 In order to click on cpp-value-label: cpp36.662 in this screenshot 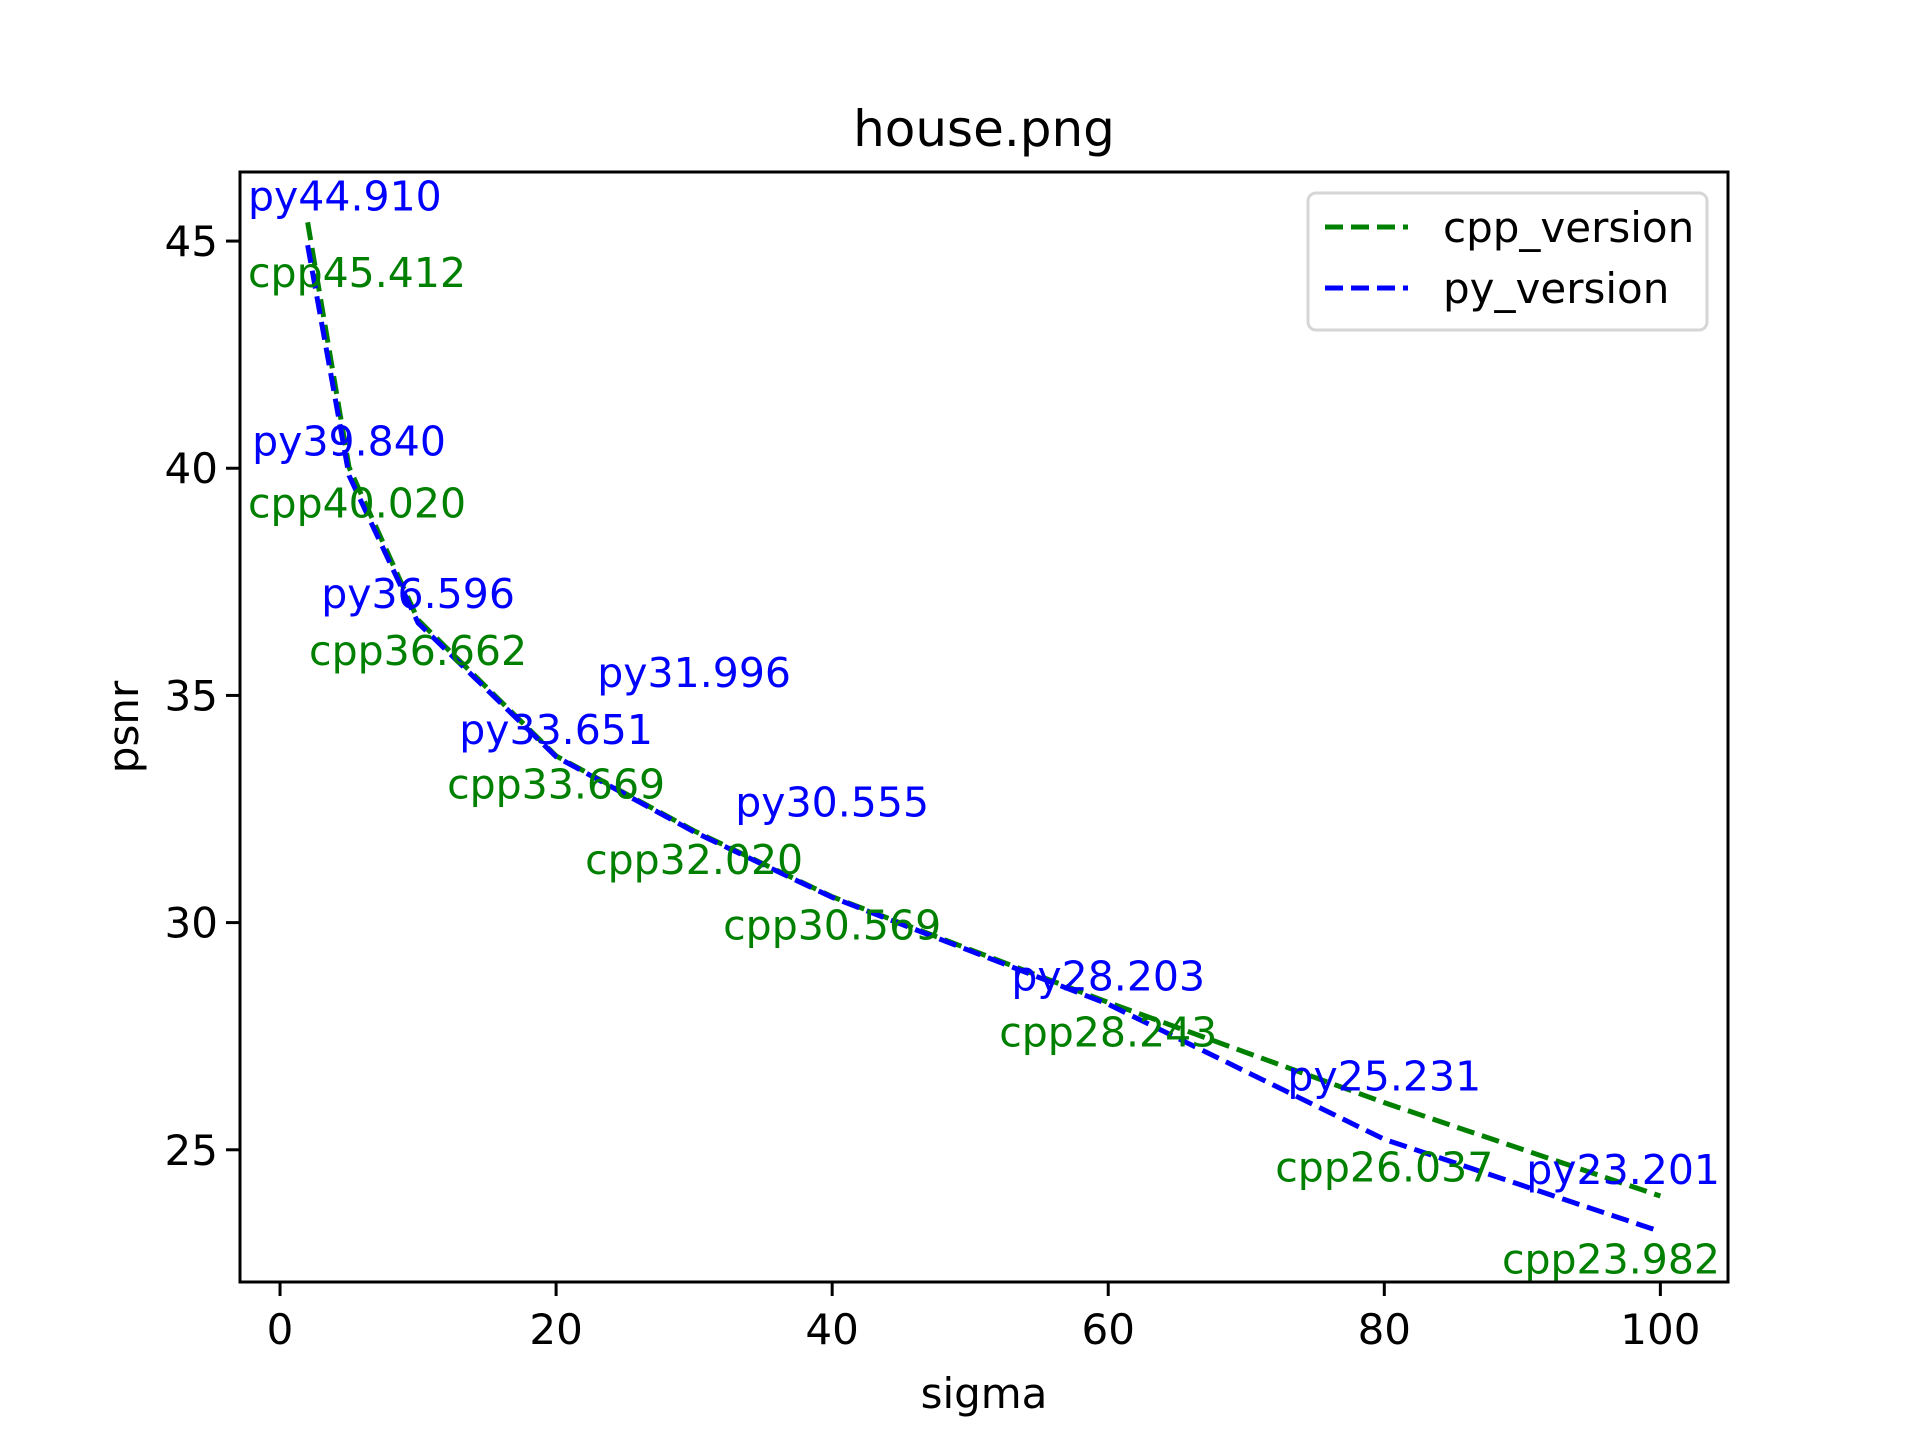, I will do `click(418, 651)`.